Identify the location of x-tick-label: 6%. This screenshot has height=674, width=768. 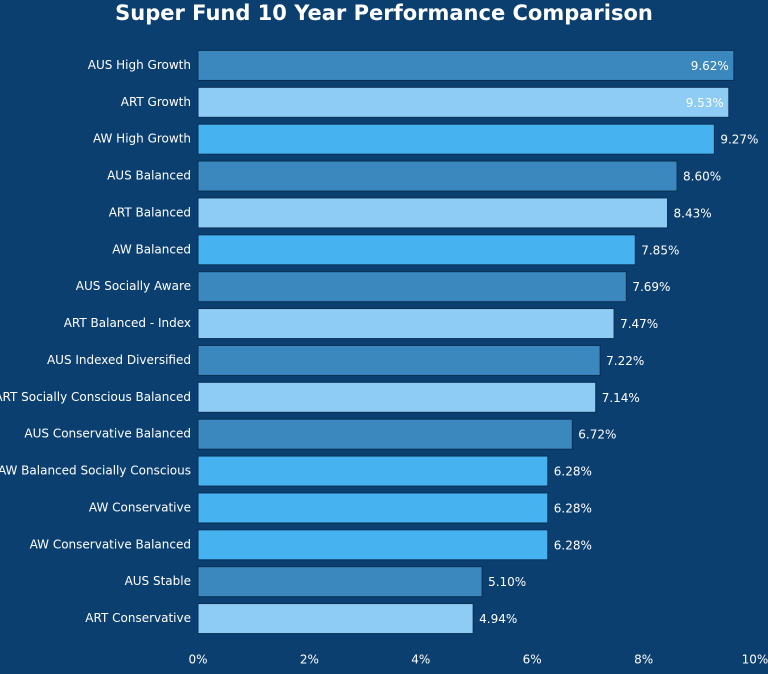
(532, 660).